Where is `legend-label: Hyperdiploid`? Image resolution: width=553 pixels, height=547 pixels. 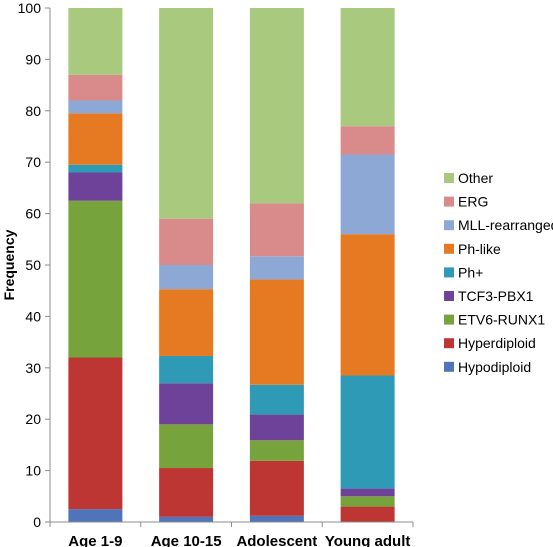
legend-label: Hyperdiploid is located at coordinates (497, 343).